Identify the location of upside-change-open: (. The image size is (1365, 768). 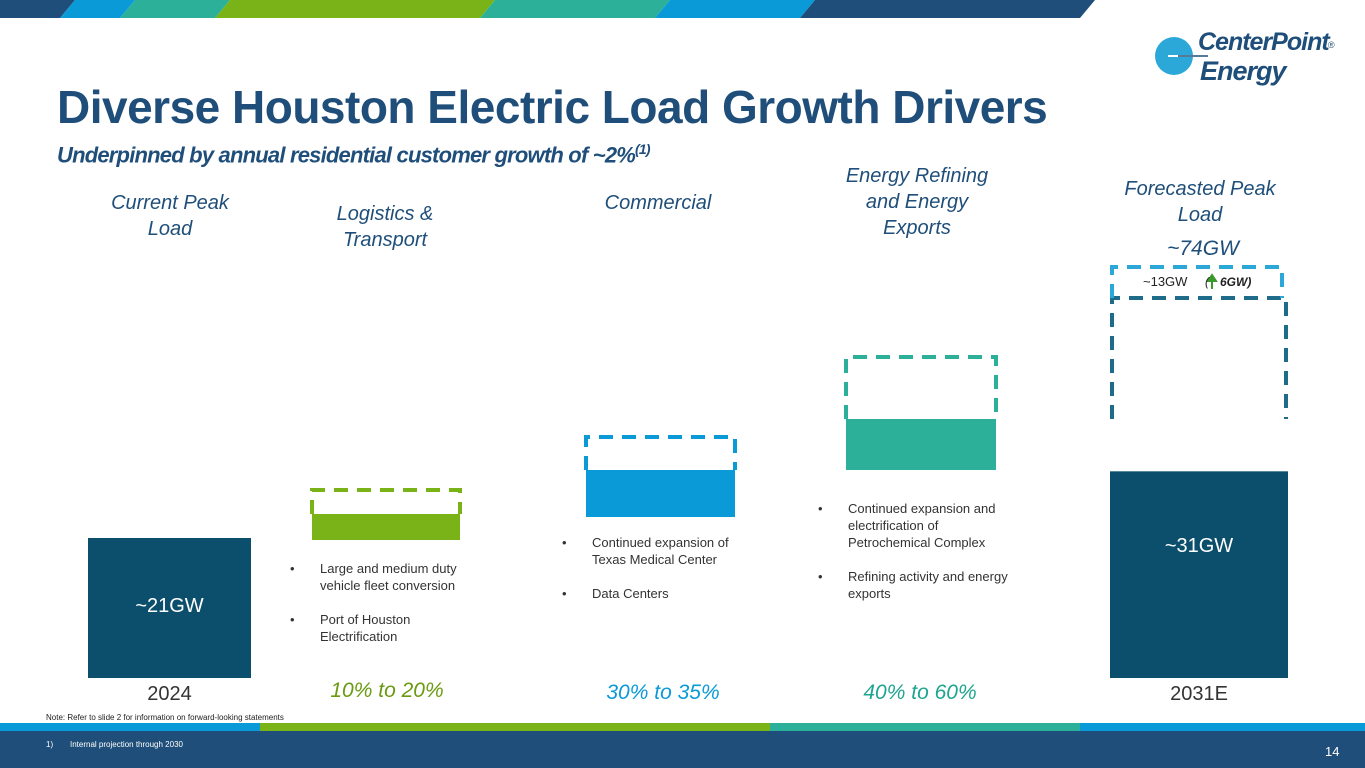
(1207, 282).